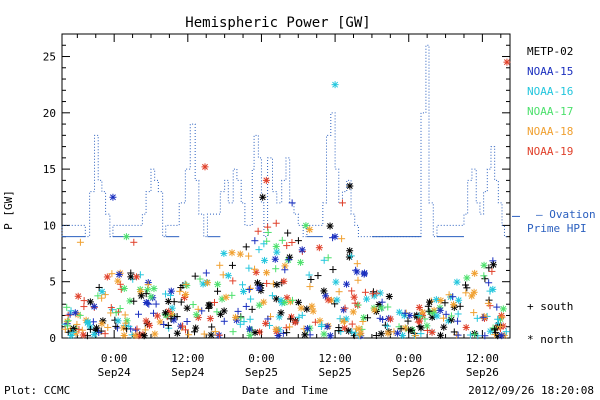  I want to click on x-tick-label-date: Sep25, so click(261, 372).